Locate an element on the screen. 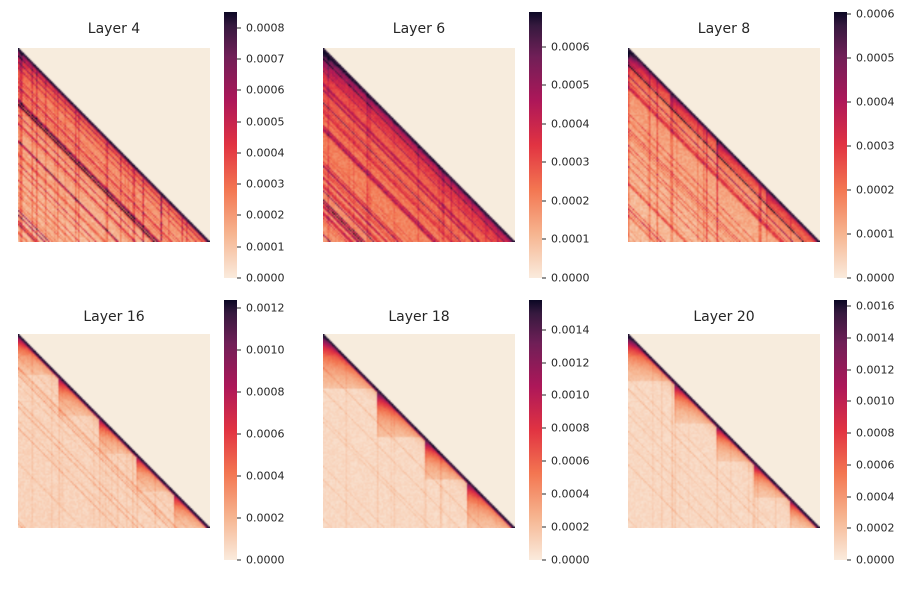 The height and width of the screenshot is (590, 914). plot-title: Layer 4 is located at coordinates (114, 29).